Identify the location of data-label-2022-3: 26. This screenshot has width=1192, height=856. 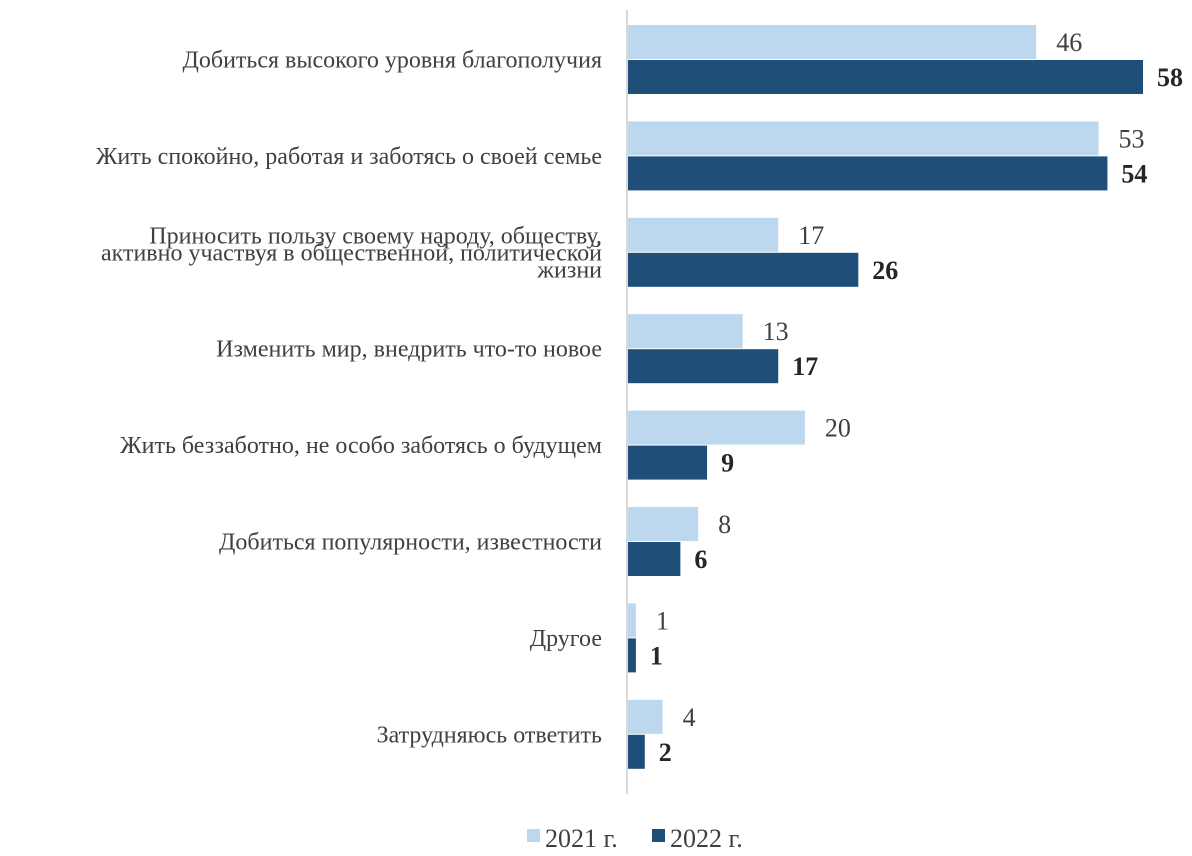
(885, 270).